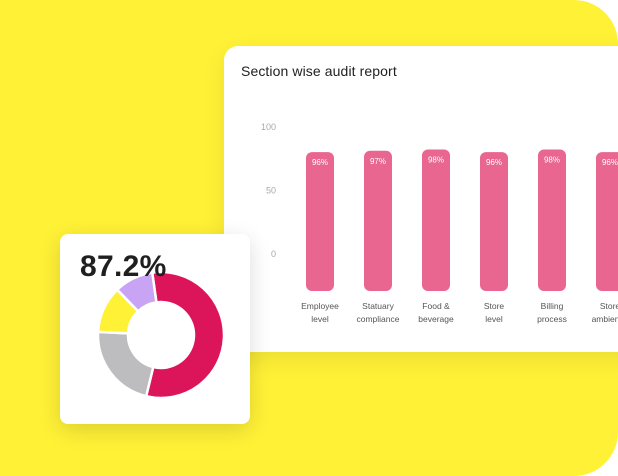 The width and height of the screenshot is (618, 476). What do you see at coordinates (605, 319) in the screenshot?
I see `category-label: ambience` at bounding box center [605, 319].